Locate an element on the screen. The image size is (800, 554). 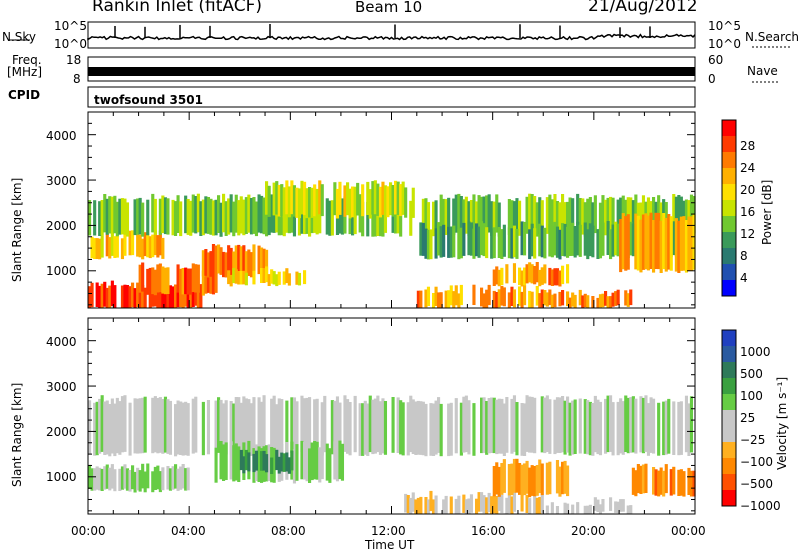
nave-right-tick-top: 60 is located at coordinates (716, 60).